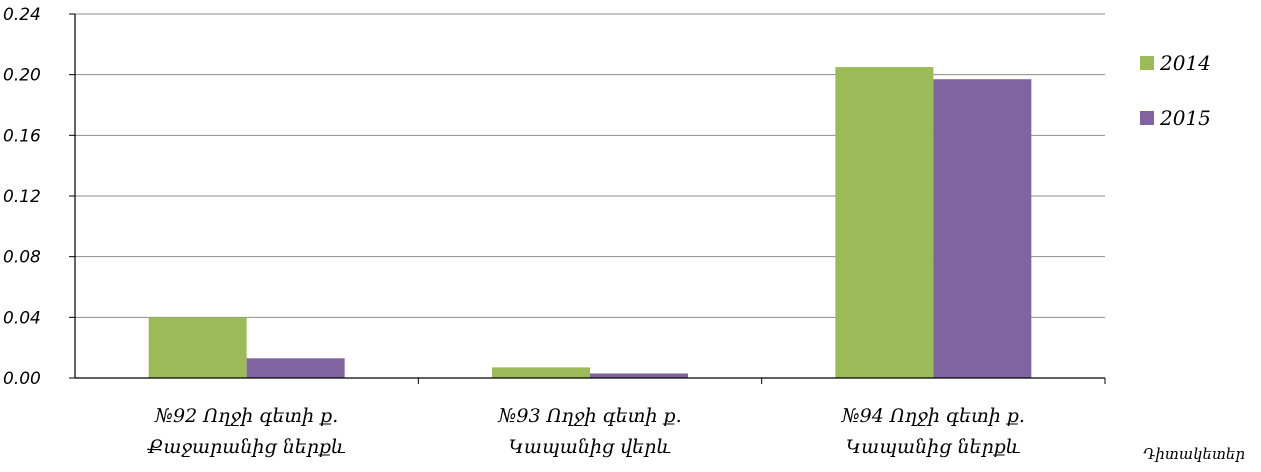  I want to click on category-label: №94 Ողջի գետի ք., so click(933, 416).